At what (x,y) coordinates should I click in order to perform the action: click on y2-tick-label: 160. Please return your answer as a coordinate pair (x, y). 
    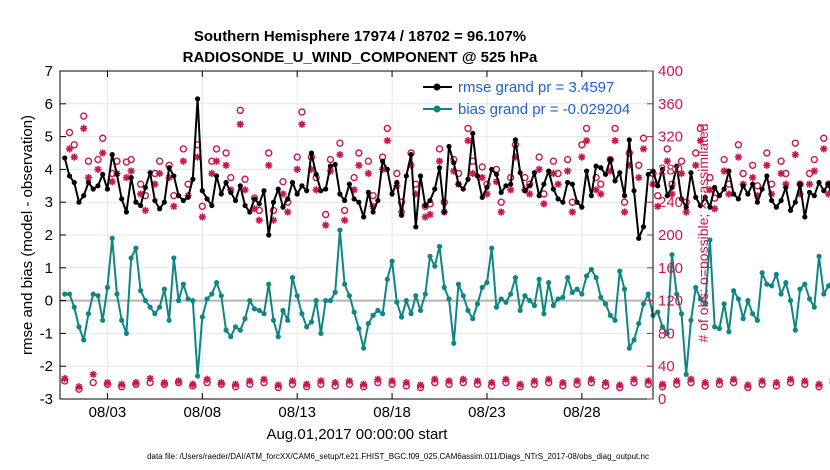
    Looking at the image, I should click on (670, 268).